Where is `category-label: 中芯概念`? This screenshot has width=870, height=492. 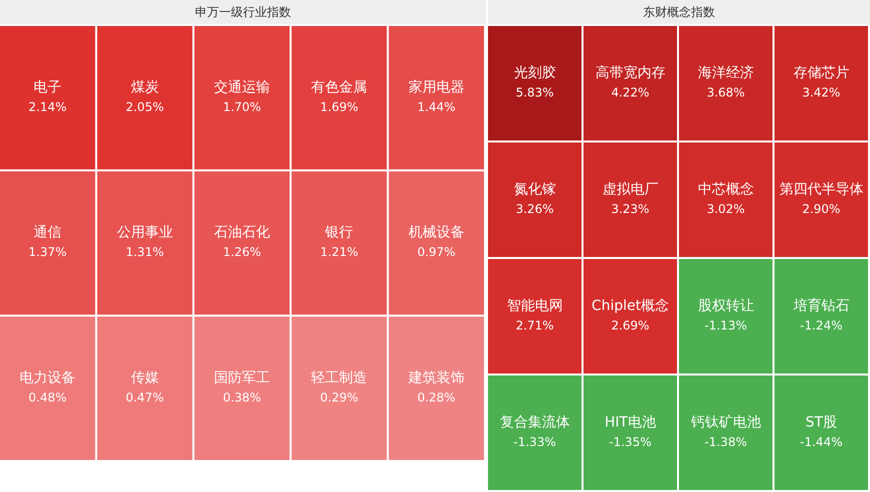 category-label: 中芯概念 is located at coordinates (726, 189).